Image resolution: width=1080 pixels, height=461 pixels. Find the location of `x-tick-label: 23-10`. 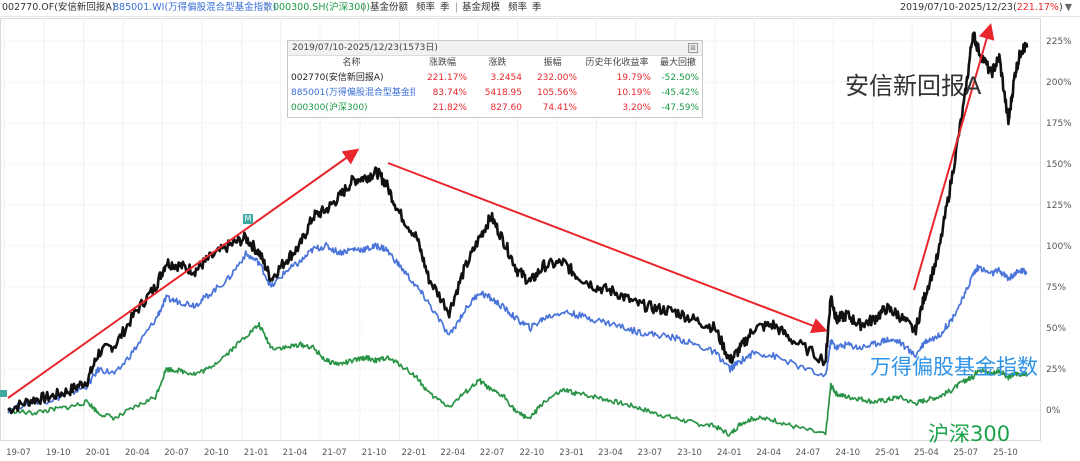

x-tick-label: 23-10 is located at coordinates (689, 453).